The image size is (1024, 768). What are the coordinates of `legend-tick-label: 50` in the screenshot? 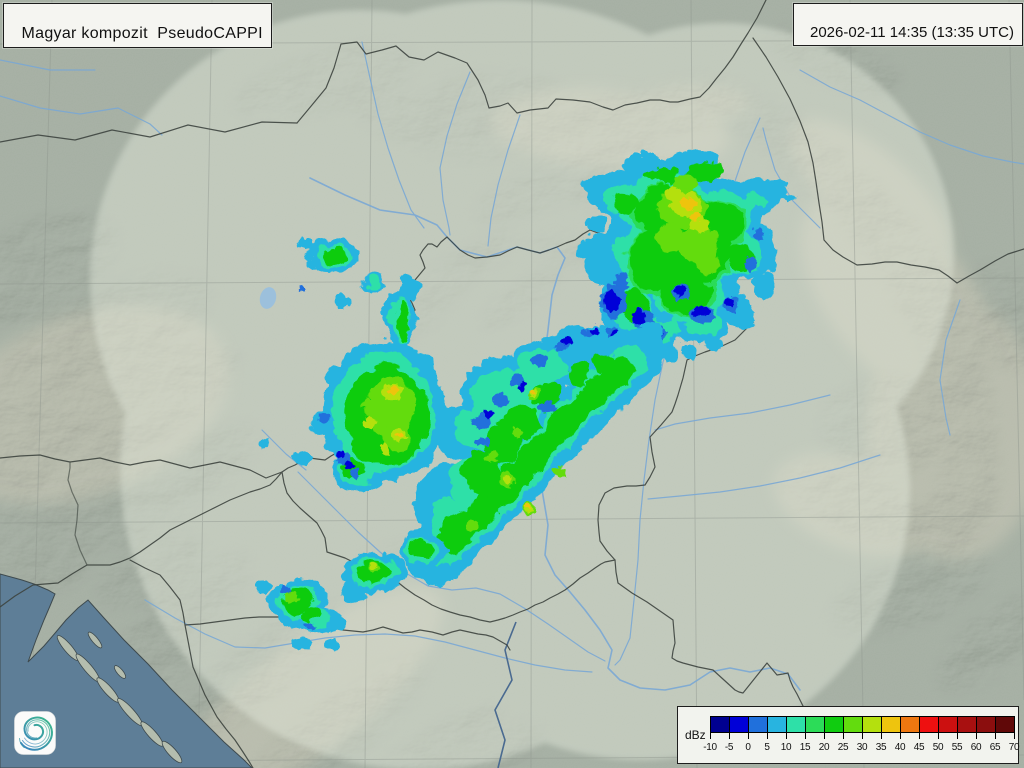 It's located at (938, 747).